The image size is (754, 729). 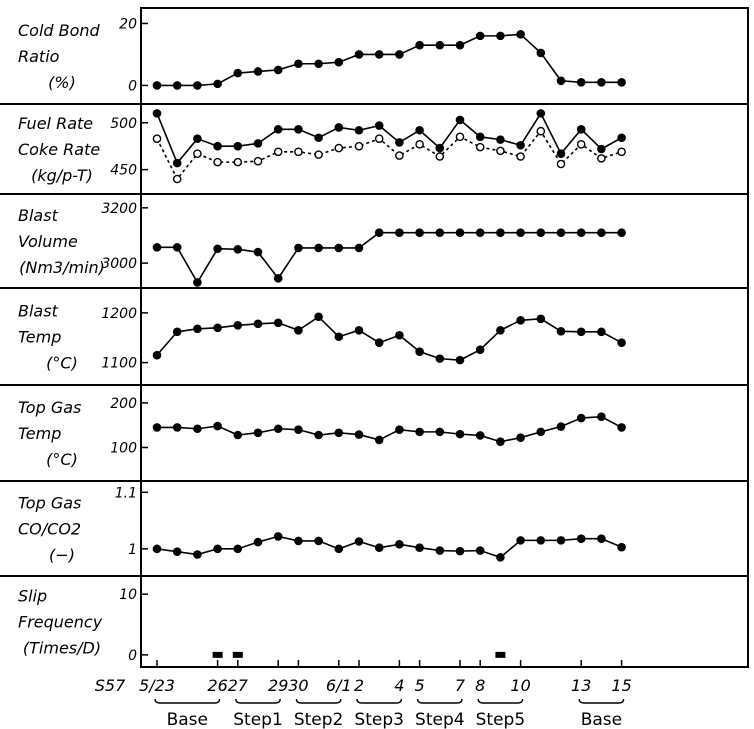 I want to click on panel-label-line: Ratio, so click(x=39, y=56).